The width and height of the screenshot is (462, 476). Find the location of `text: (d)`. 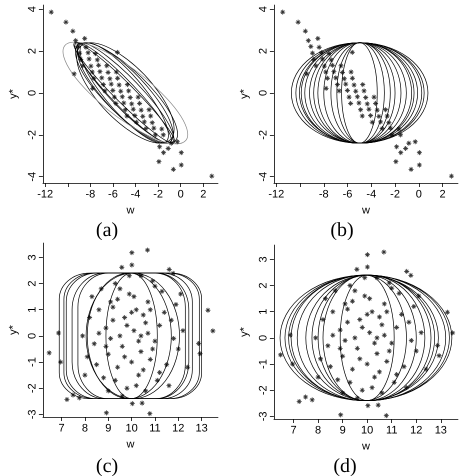

text: (d) is located at coordinates (345, 465).